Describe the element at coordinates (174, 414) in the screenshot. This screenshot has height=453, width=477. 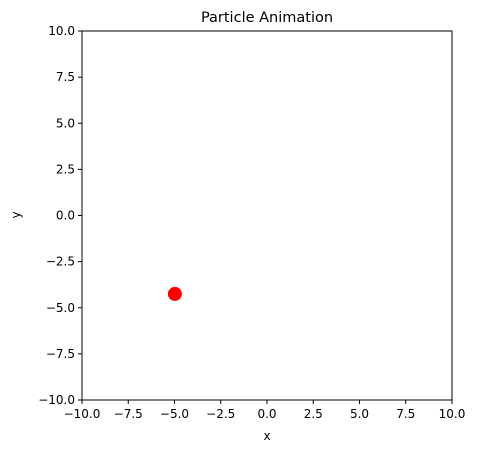
I see `x-tick-label: −5.0` at that location.